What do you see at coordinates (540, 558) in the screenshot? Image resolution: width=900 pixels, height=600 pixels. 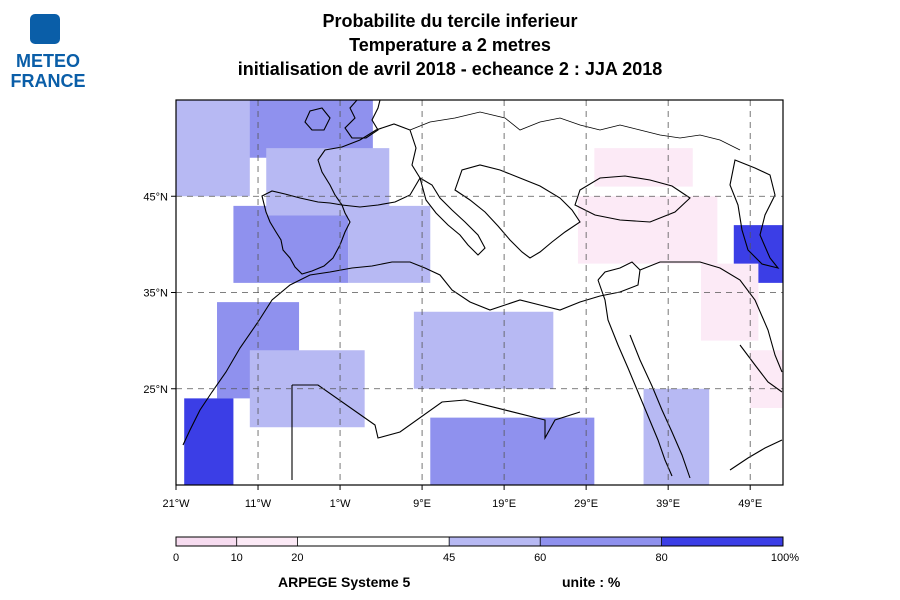 I see `colorbar-label-4: 60` at bounding box center [540, 558].